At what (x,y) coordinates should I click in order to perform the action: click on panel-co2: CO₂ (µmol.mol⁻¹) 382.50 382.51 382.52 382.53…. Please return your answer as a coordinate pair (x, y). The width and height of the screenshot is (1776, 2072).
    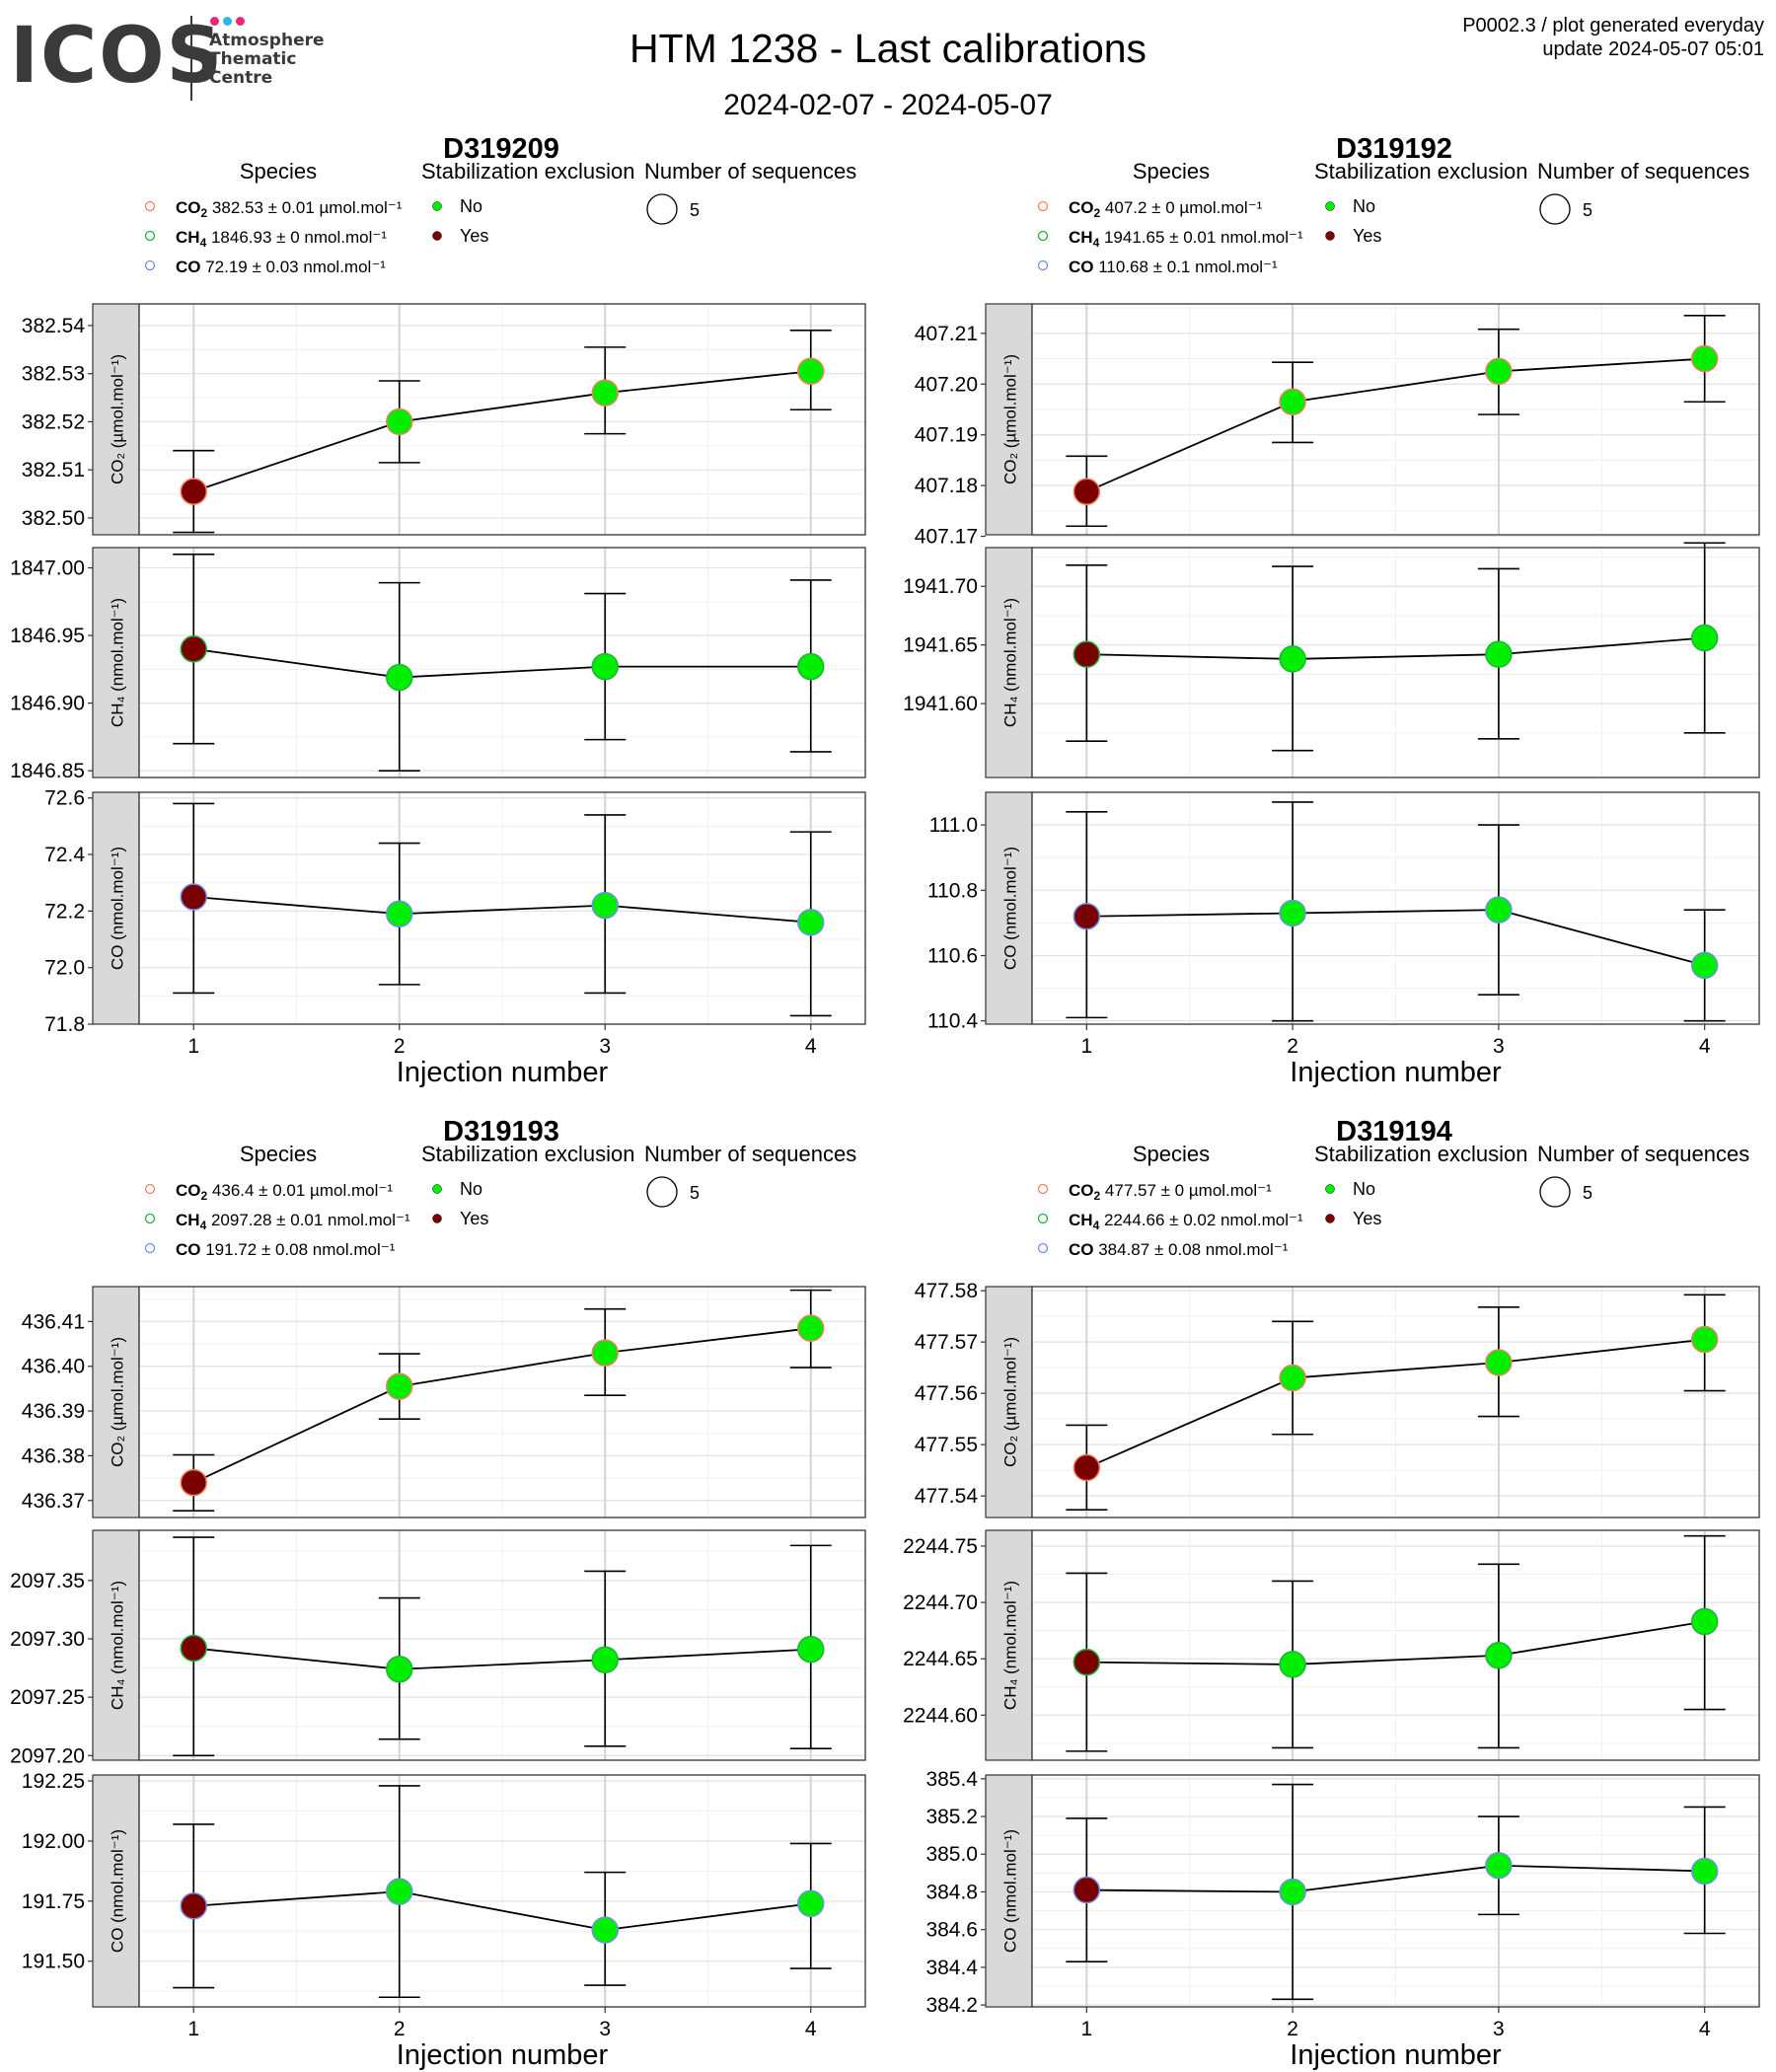
    Looking at the image, I should click on (444, 420).